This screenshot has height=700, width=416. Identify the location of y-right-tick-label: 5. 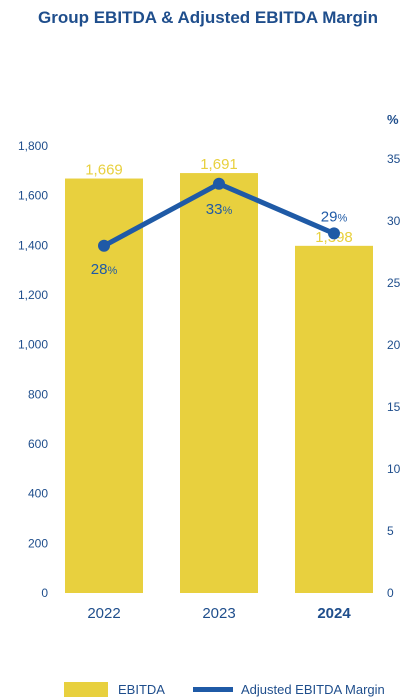
(390, 531).